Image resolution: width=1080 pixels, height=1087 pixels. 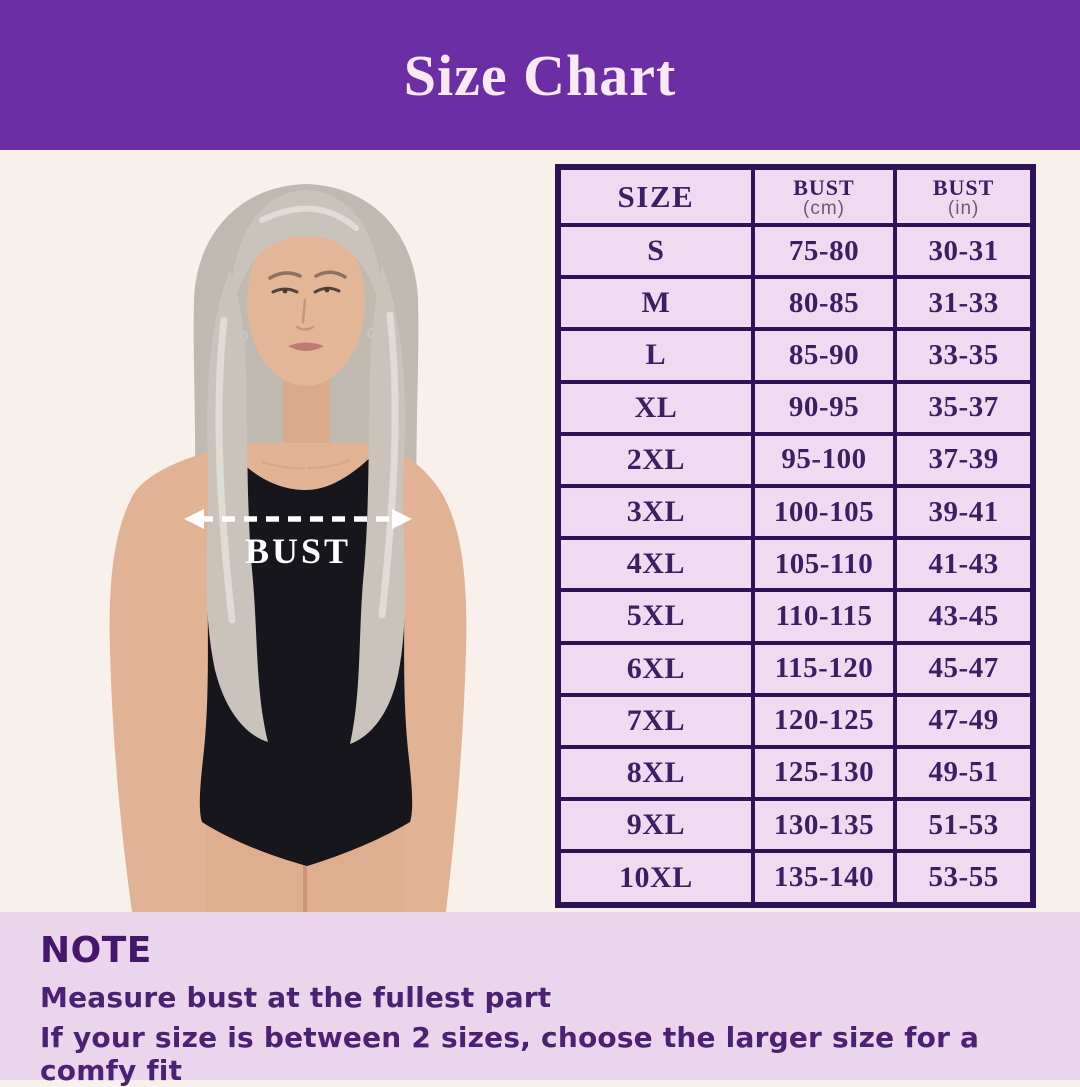 I want to click on bust-in-cell: 51-53, so click(x=964, y=825).